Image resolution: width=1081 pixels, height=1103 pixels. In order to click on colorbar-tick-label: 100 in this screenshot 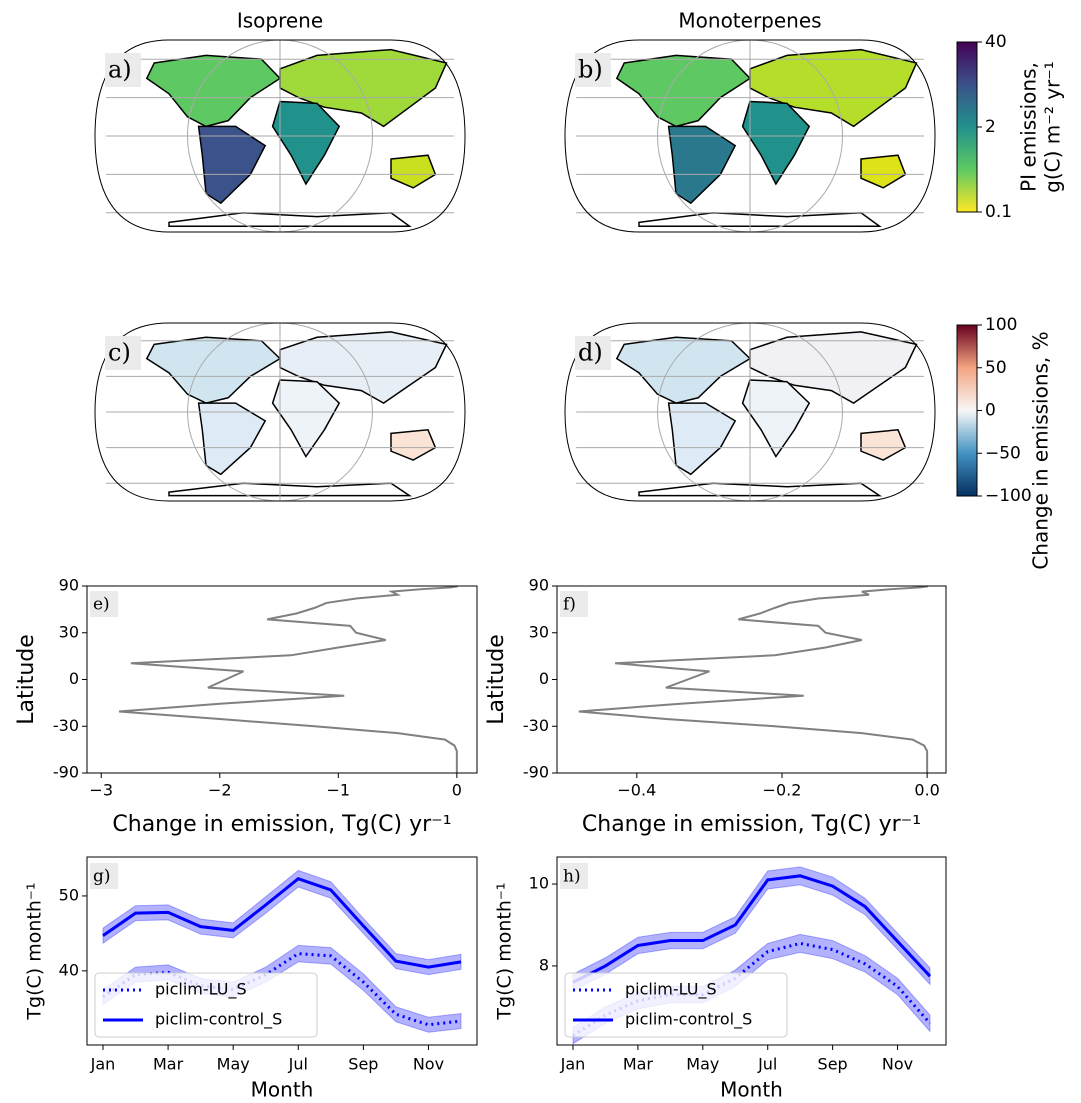, I will do `click(1001, 325)`.